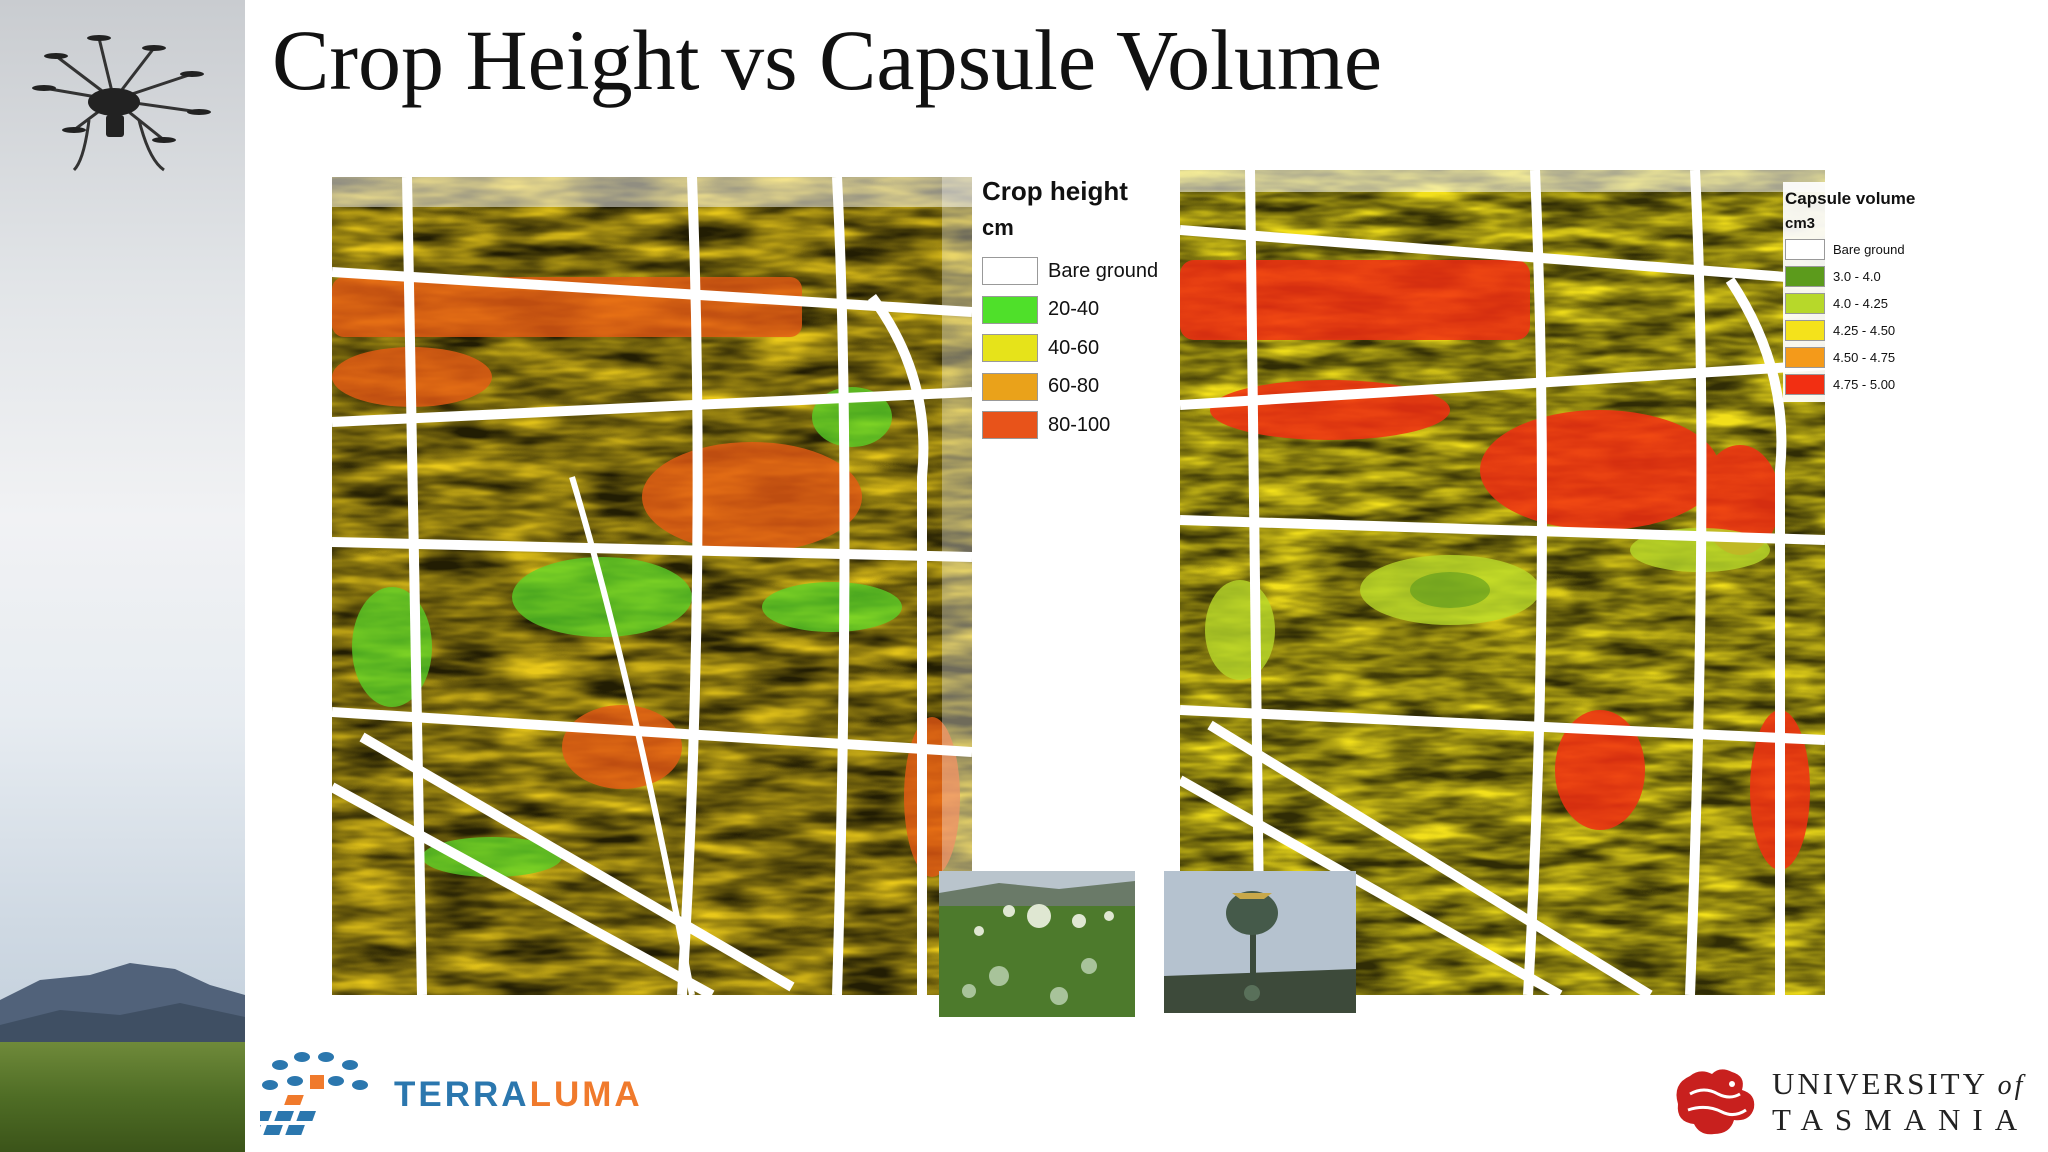  Describe the element at coordinates (1864, 384) in the screenshot. I see `legend-label: 4.75 - 5.00` at that location.